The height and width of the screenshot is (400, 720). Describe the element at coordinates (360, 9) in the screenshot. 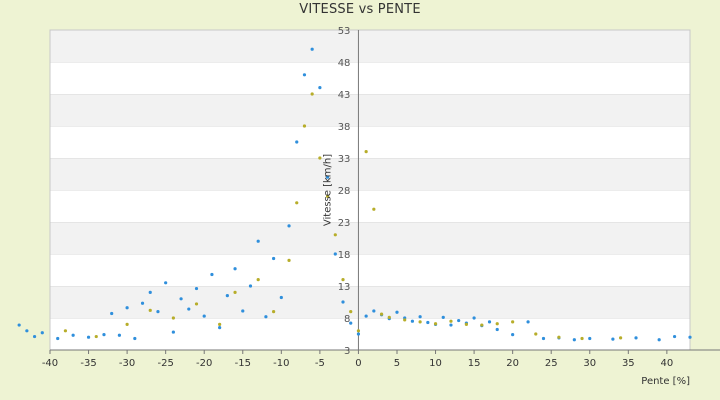

I see `chart-title: VITESSE vs PENTE` at that location.